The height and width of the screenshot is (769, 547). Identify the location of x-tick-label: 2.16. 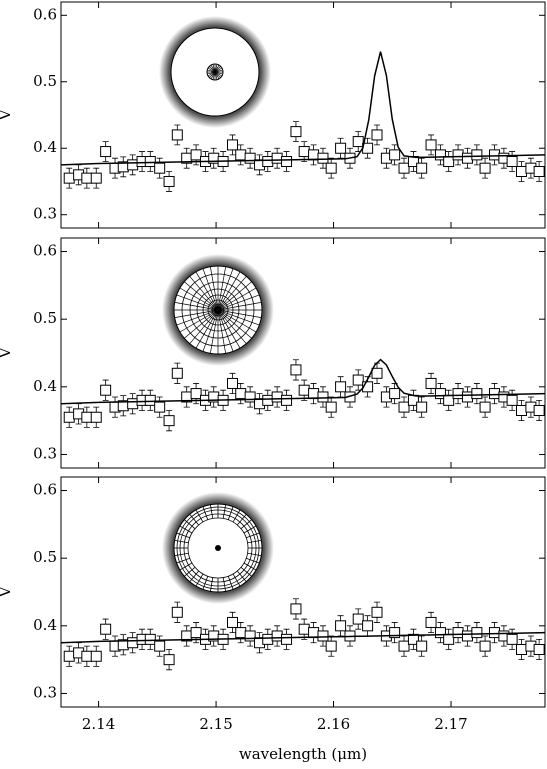
(333, 724).